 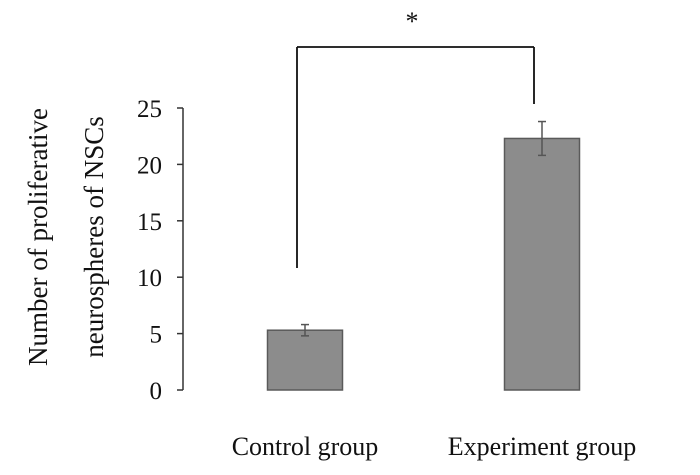 What do you see at coordinates (305, 360) in the screenshot?
I see `bar-control` at bounding box center [305, 360].